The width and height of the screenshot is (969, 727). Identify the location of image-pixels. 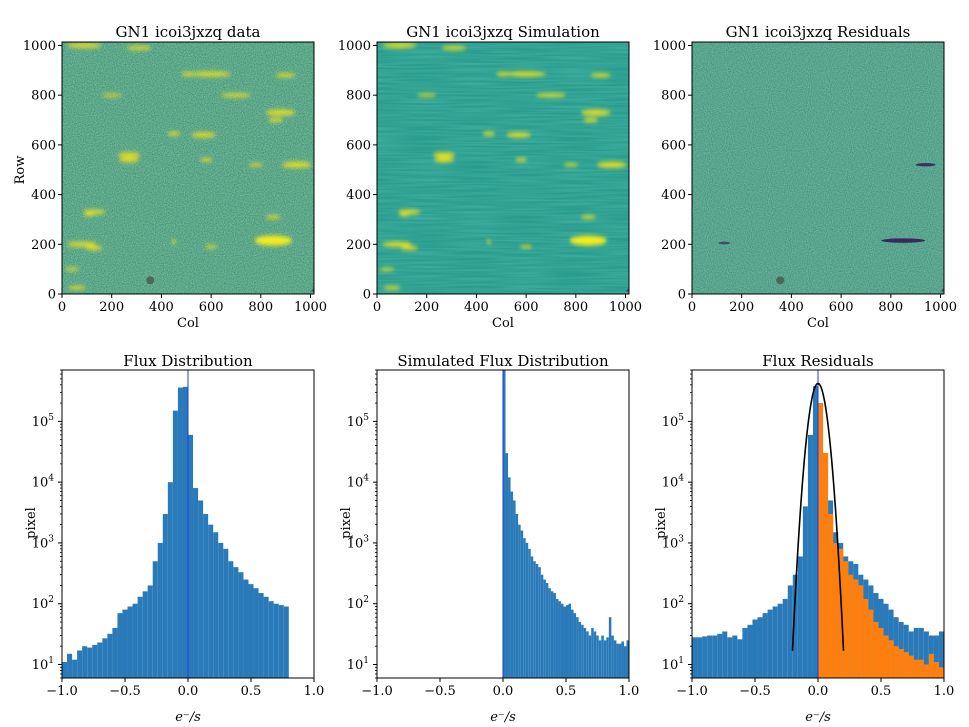
(818, 168).